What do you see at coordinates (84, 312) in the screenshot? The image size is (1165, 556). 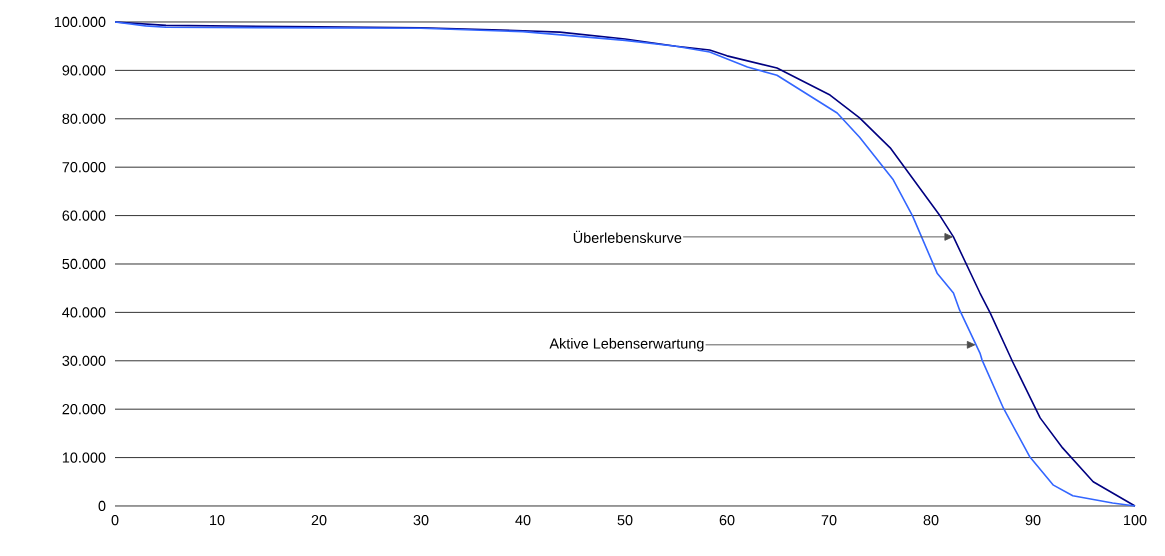 I see `y-tick-label: 40.000` at bounding box center [84, 312].